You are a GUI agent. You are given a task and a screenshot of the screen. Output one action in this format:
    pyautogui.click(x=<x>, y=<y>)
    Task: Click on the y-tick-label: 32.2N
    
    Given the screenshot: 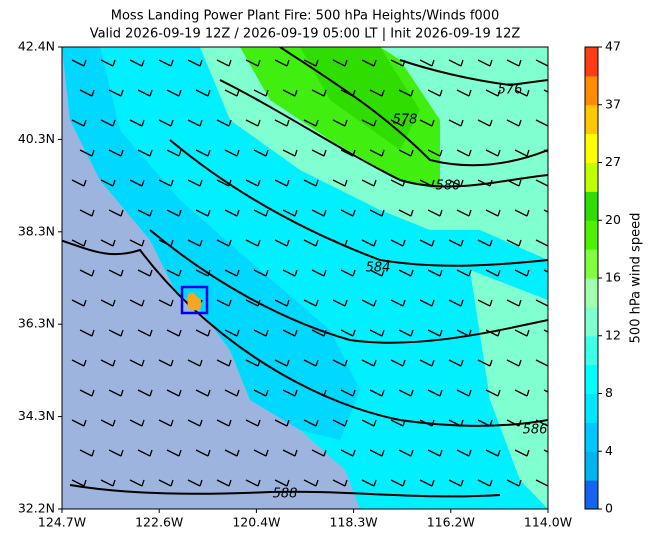 What is the action you would take?
    pyautogui.click(x=36, y=508)
    